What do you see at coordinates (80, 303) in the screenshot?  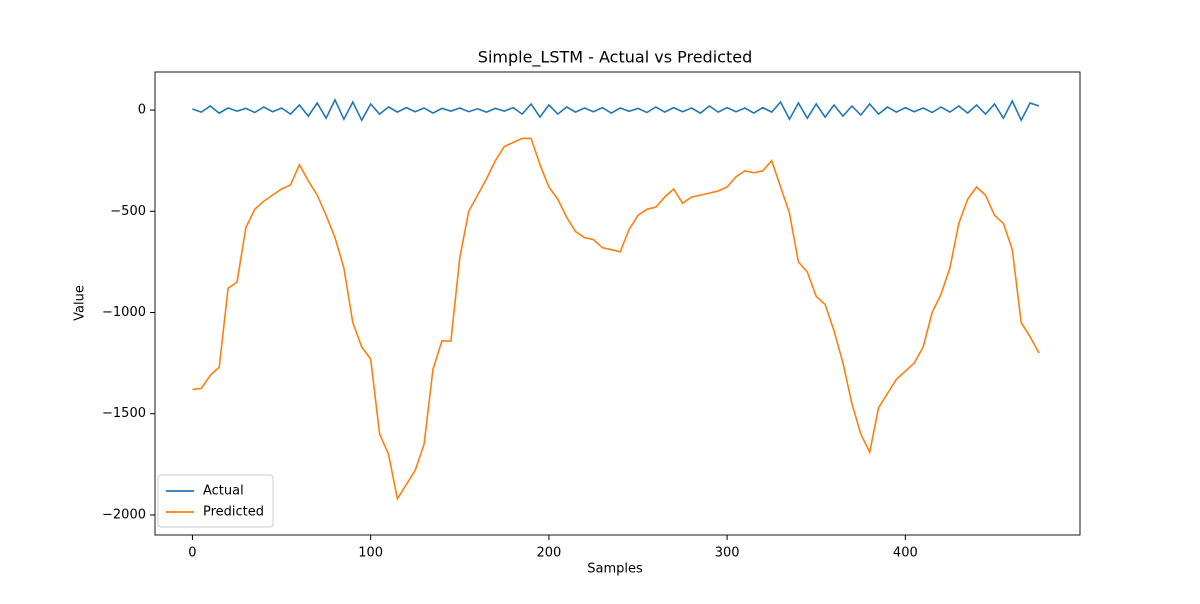 I see `y-axis-label: Value` at bounding box center [80, 303].